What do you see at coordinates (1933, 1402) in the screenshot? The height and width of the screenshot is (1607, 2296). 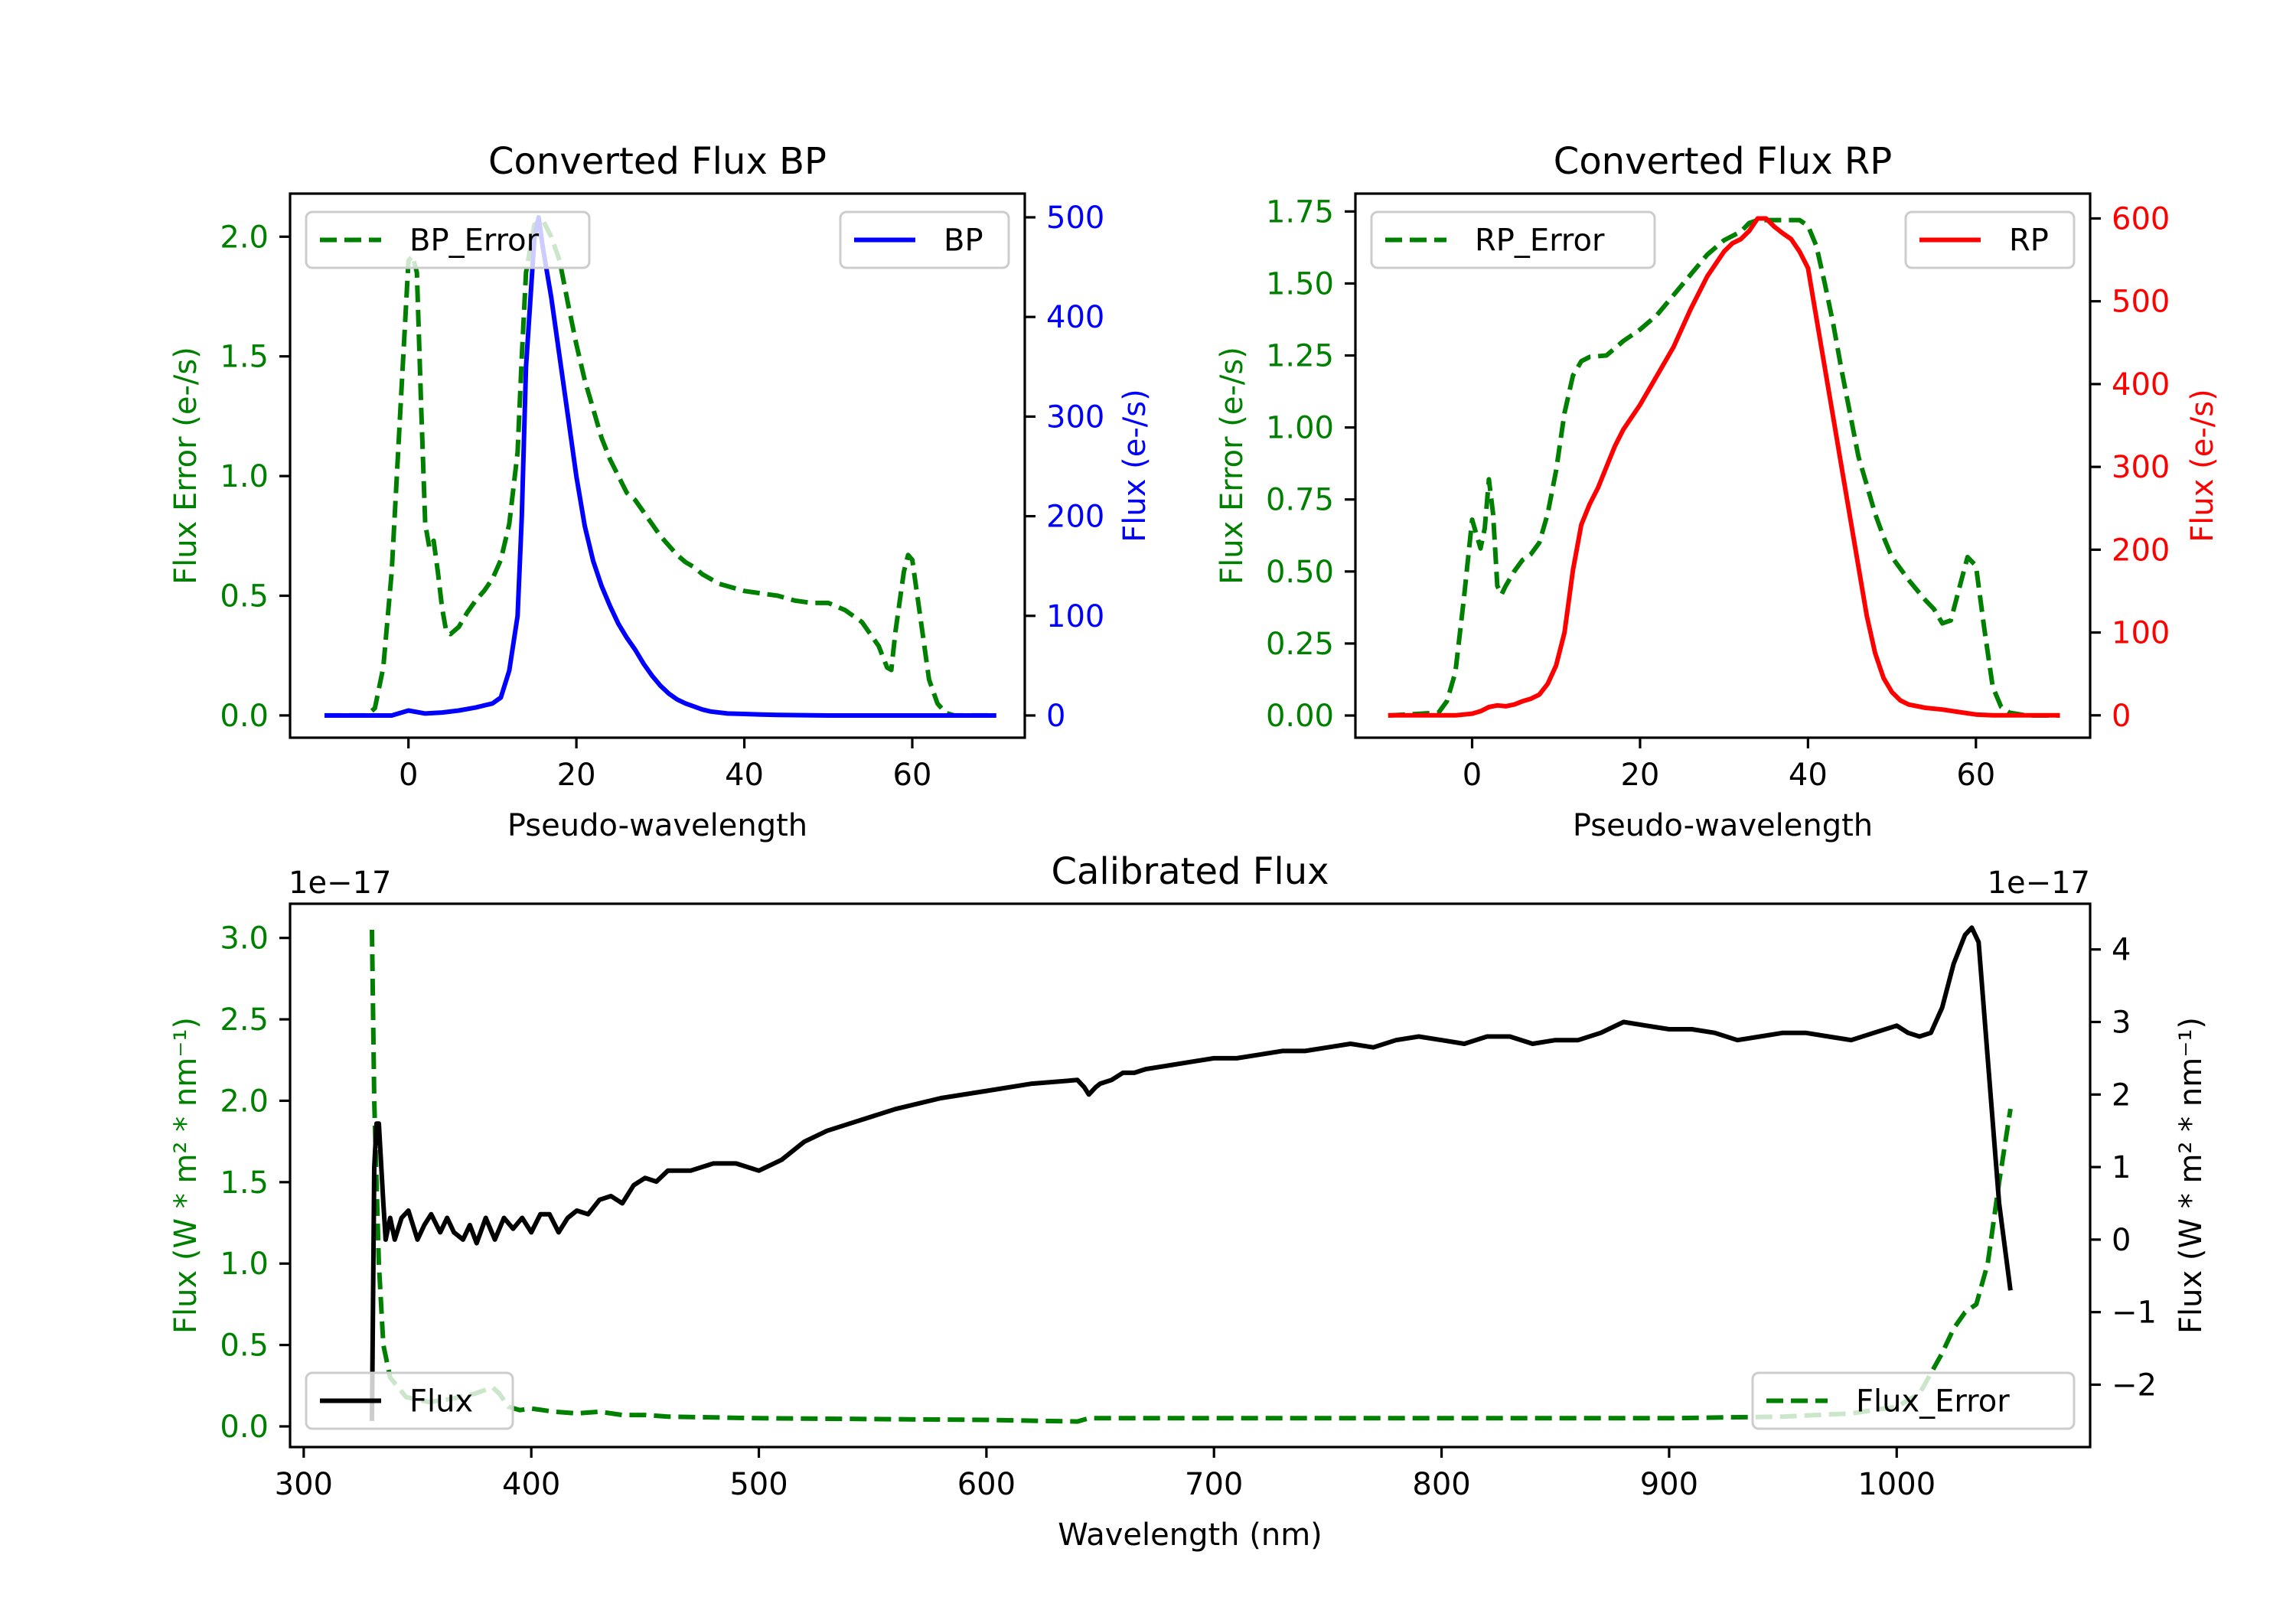 I see `legend-label: Flux_Error` at bounding box center [1933, 1402].